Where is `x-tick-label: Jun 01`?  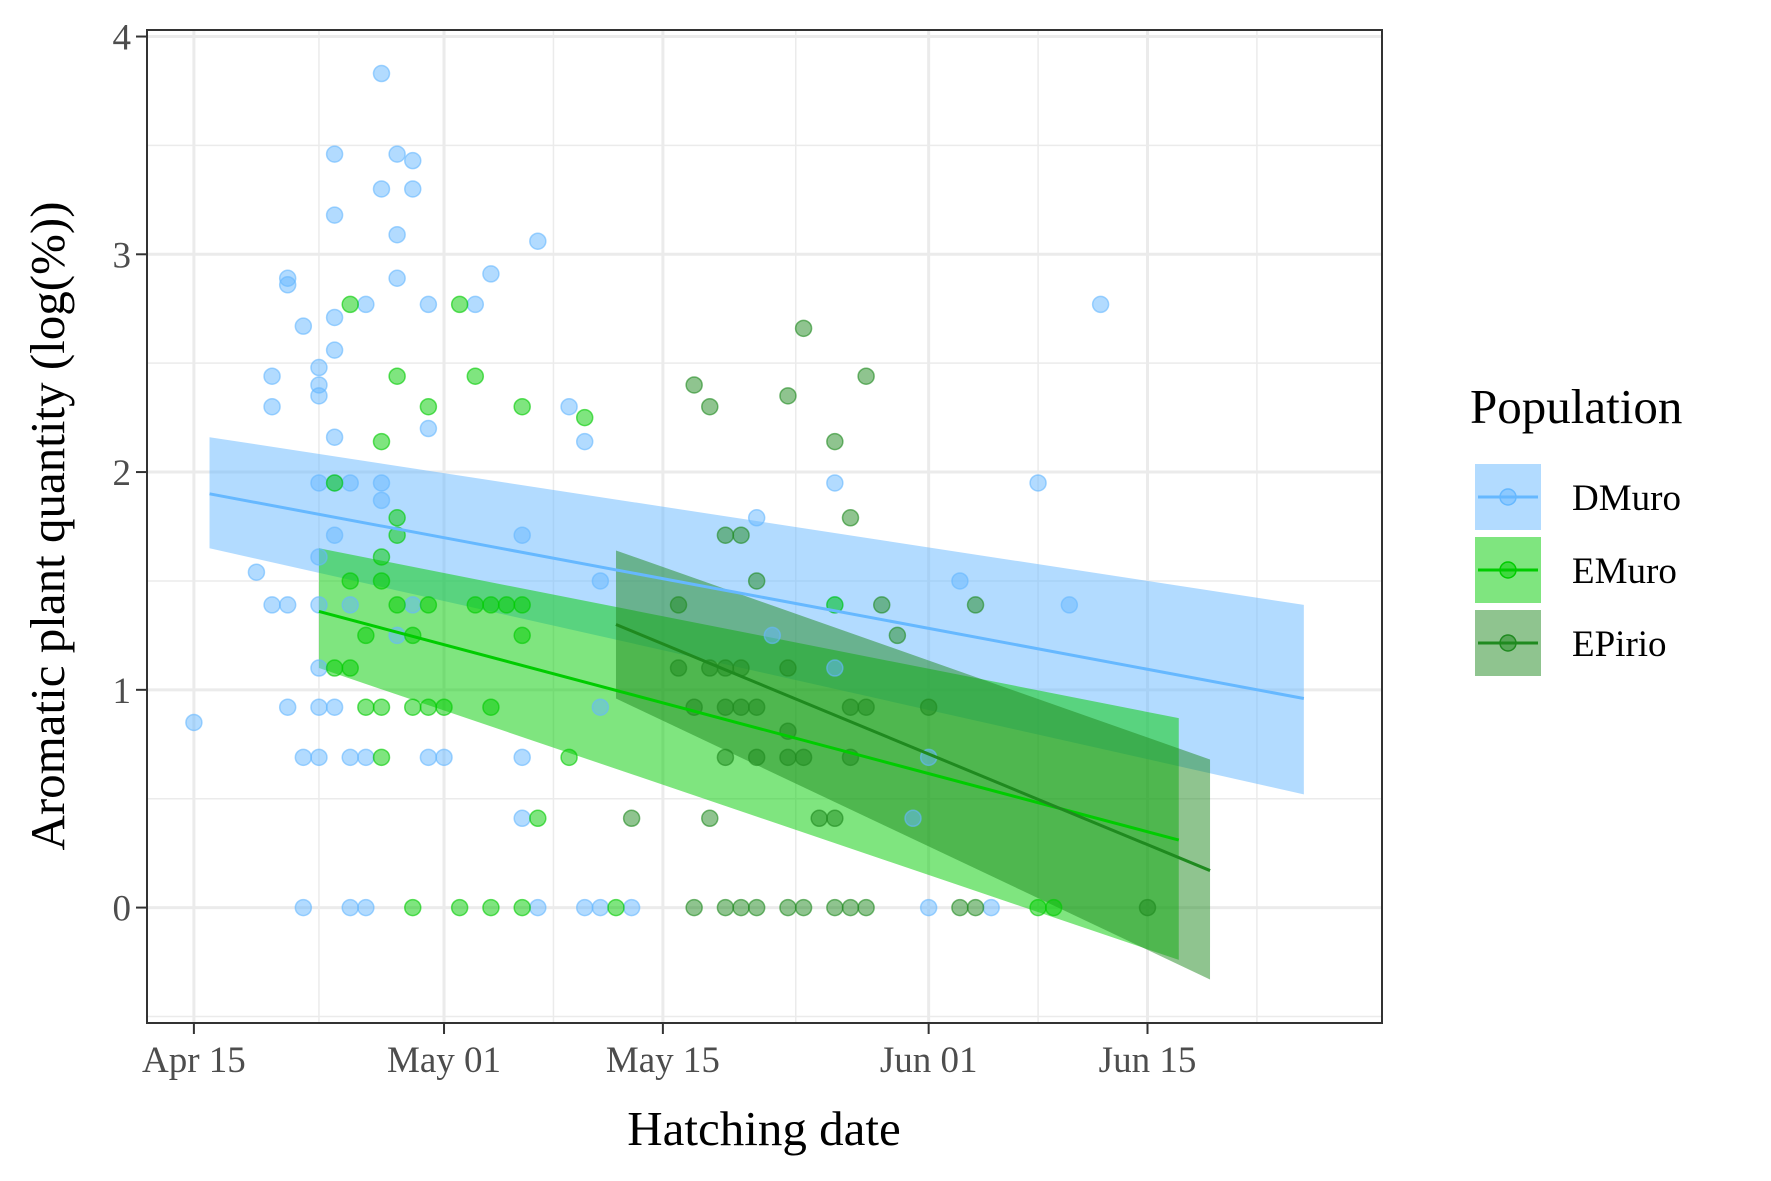
x-tick-label: Jun 01 is located at coordinates (929, 1060).